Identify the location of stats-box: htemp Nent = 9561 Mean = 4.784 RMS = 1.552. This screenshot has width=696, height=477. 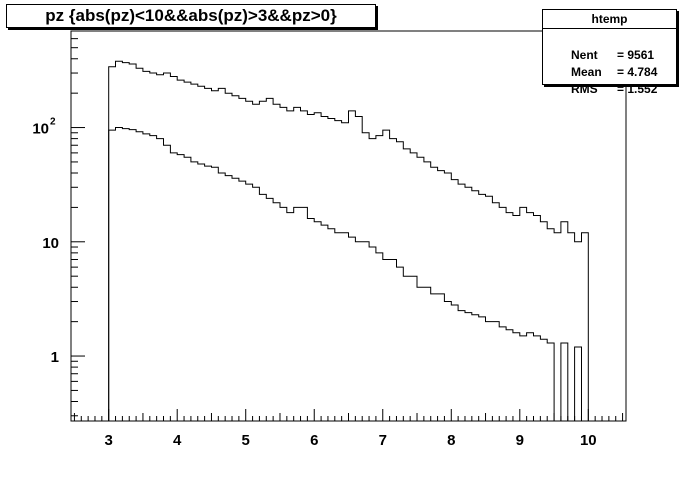
(609, 52).